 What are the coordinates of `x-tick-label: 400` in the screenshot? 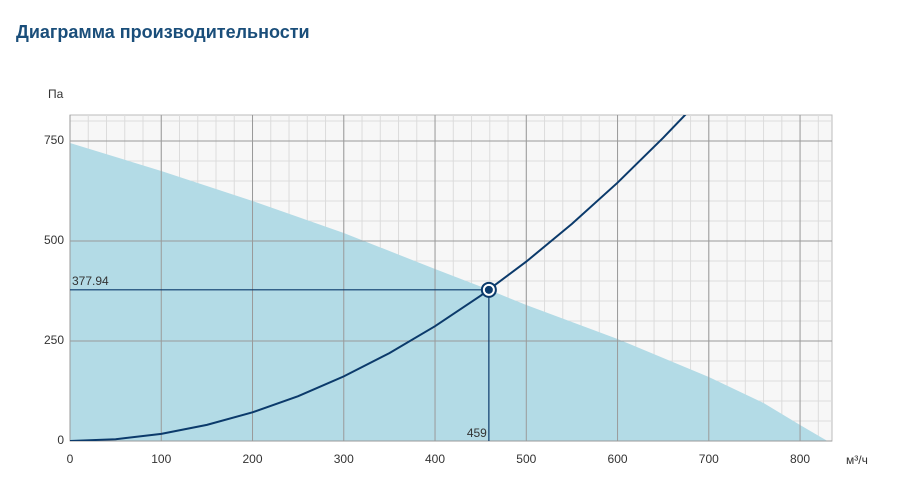 It's located at (435, 459).